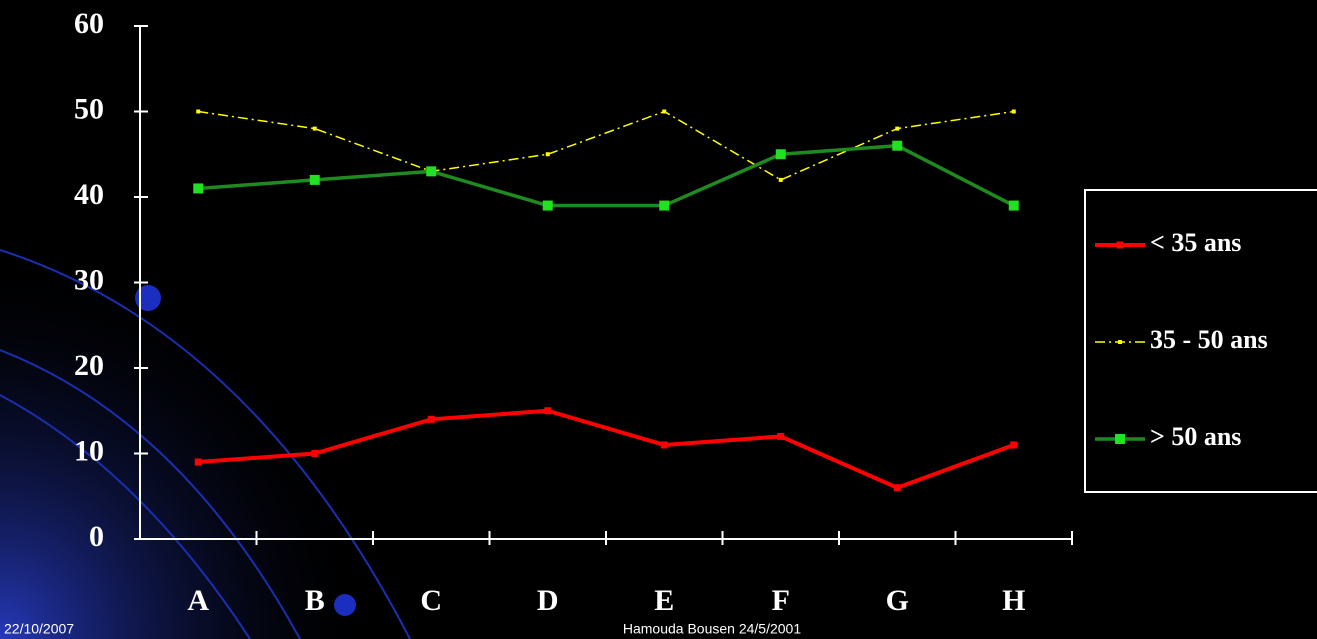 Image resolution: width=1317 pixels, height=639 pixels. Describe the element at coordinates (1195, 436) in the screenshot. I see `legend-label: > 50 ans` at that location.